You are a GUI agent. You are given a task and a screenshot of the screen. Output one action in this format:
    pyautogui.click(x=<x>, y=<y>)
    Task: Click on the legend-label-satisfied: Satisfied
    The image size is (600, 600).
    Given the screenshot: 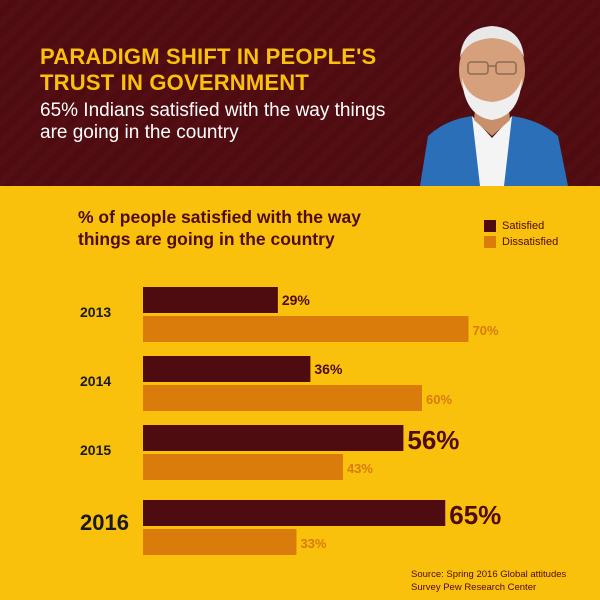 What is the action you would take?
    pyautogui.click(x=523, y=226)
    